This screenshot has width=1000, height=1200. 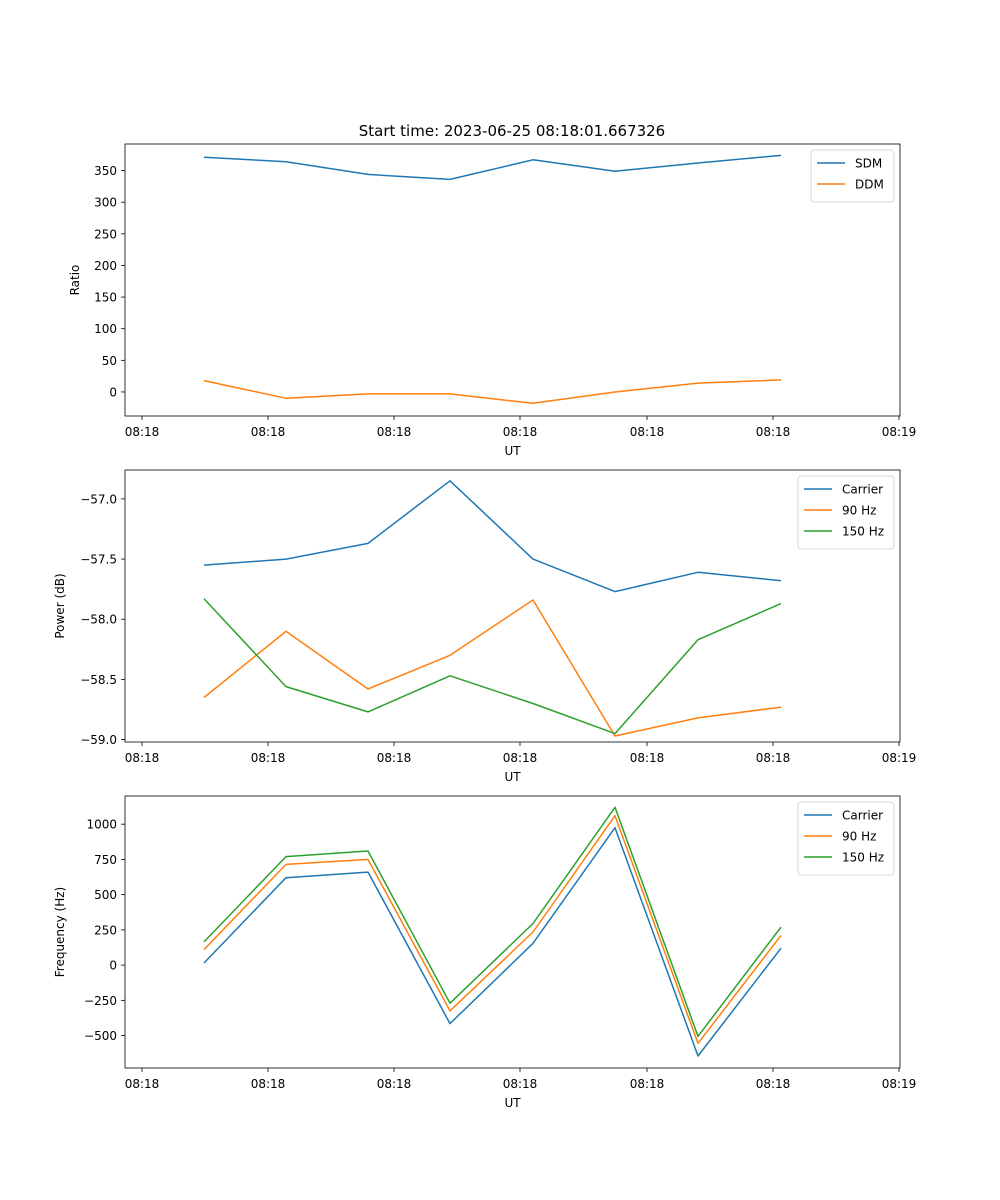 What do you see at coordinates (98, 560) in the screenshot?
I see `y-tick-label: −57.5` at bounding box center [98, 560].